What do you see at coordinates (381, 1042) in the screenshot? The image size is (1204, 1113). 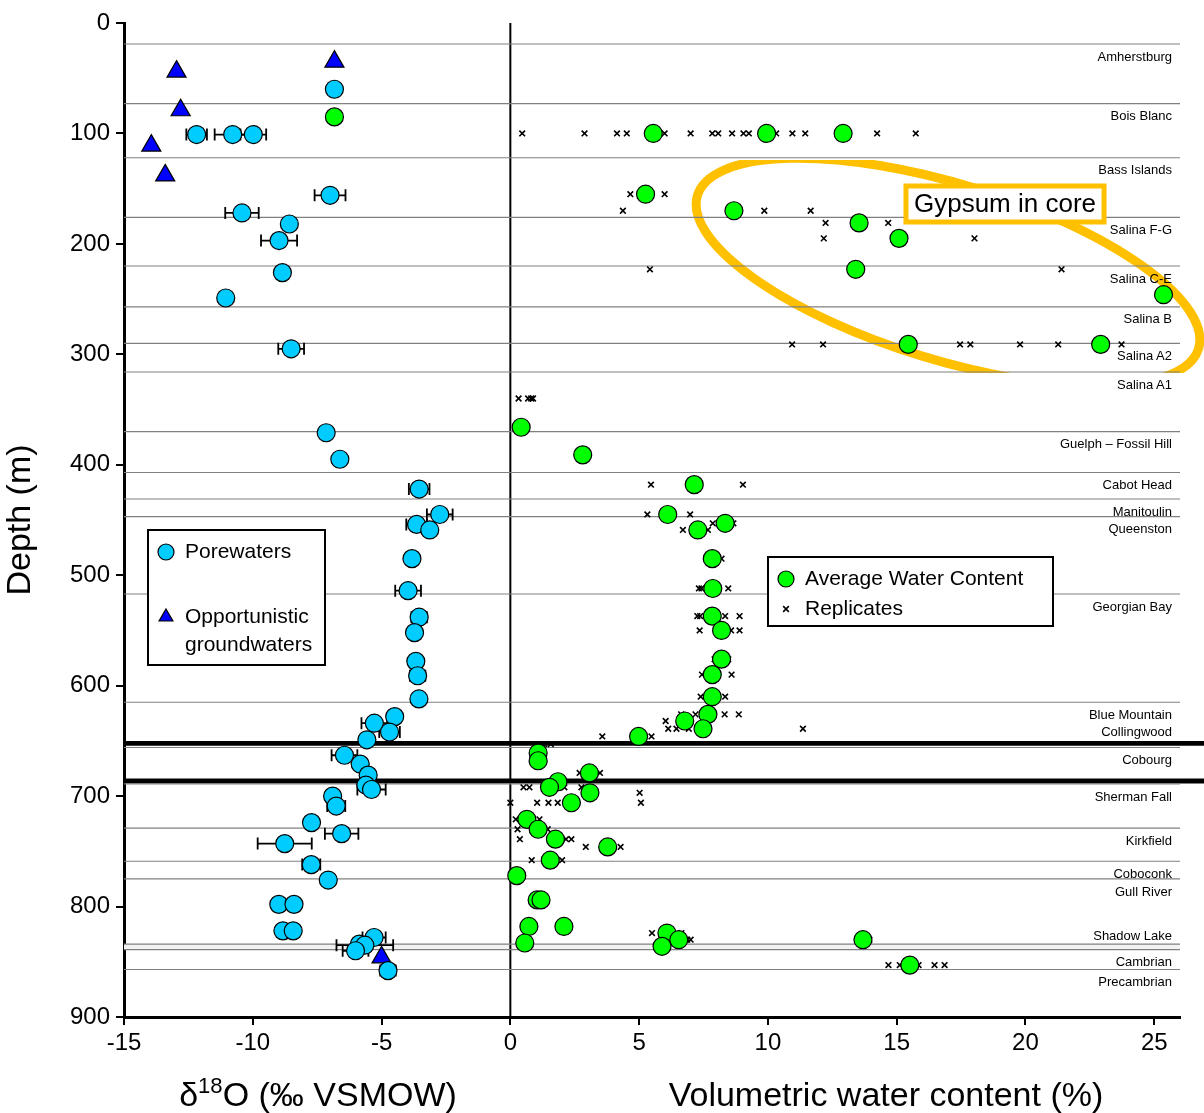 I see `x-tick-label: -5` at bounding box center [381, 1042].